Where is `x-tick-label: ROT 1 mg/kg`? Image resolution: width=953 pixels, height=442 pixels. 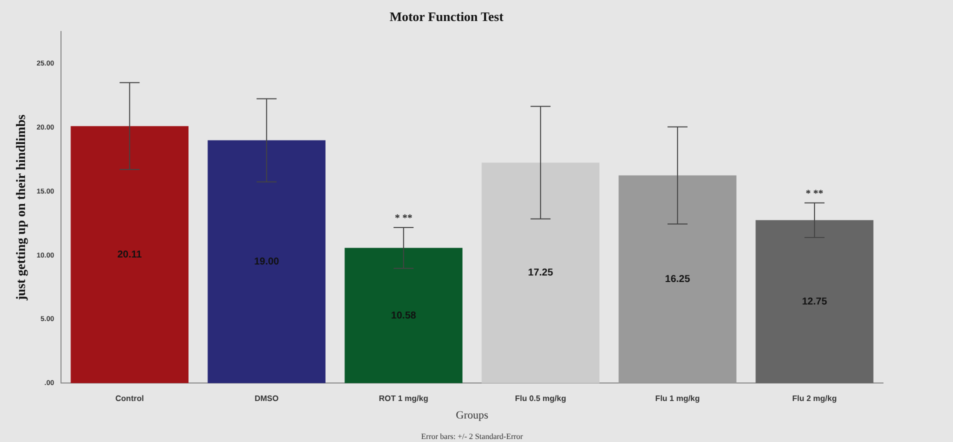
x-tick-label: ROT 1 mg/kg is located at coordinates (403, 399).